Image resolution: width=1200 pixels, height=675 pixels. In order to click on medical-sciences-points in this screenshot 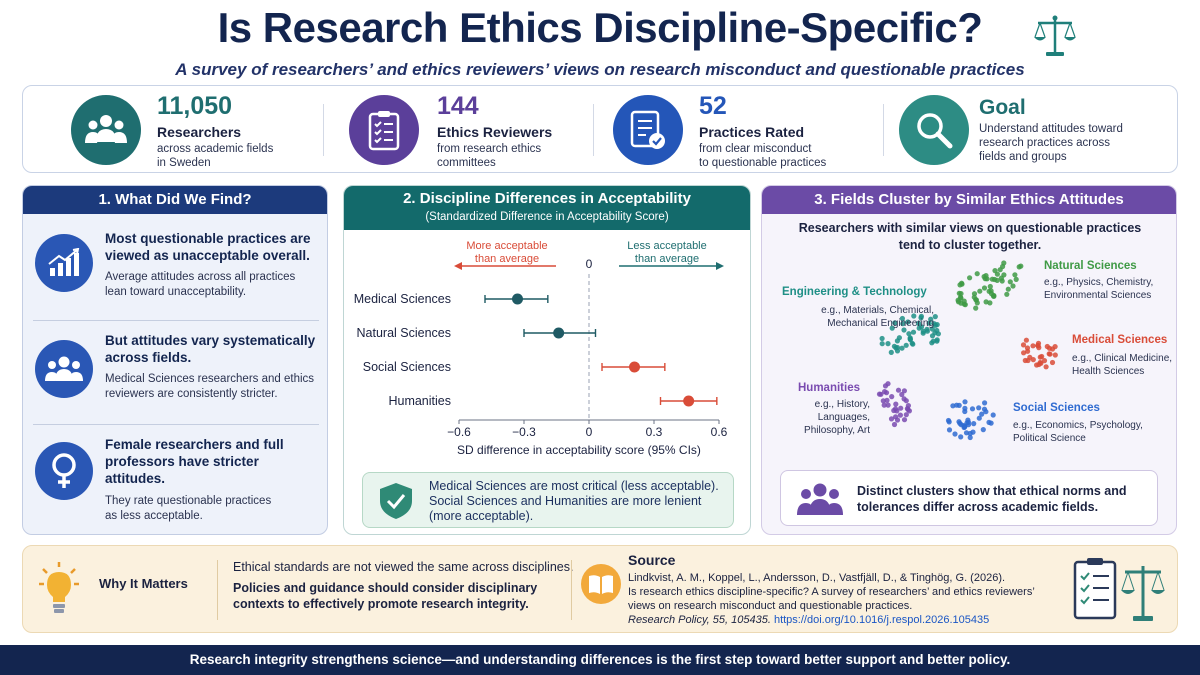, I will do `click(1039, 353)`.